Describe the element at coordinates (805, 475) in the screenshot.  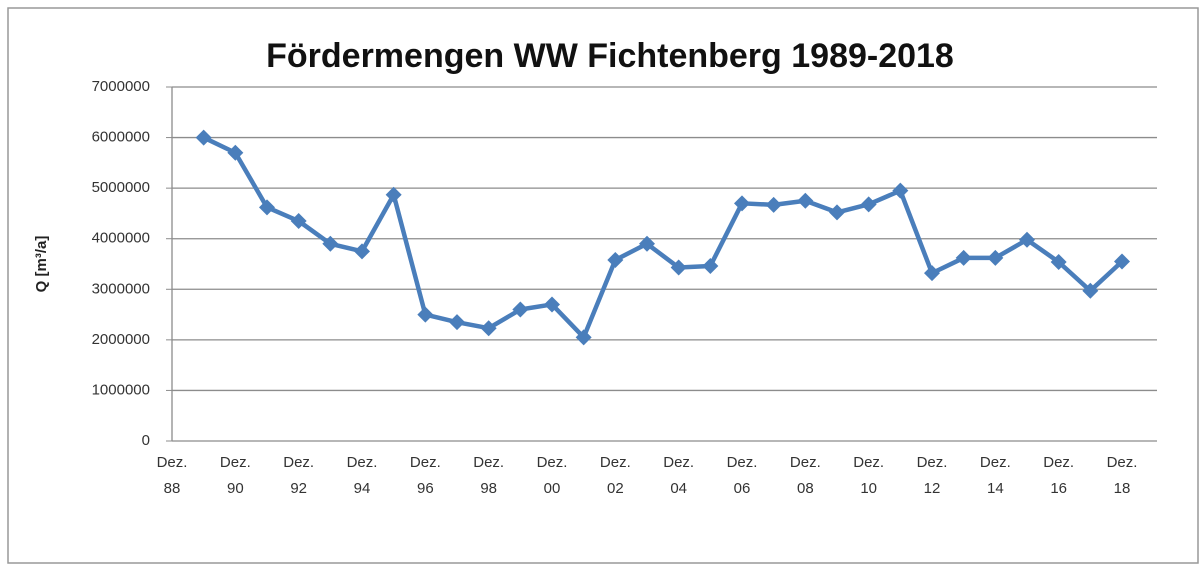
I see `x-tick-label: Dez. 08` at that location.